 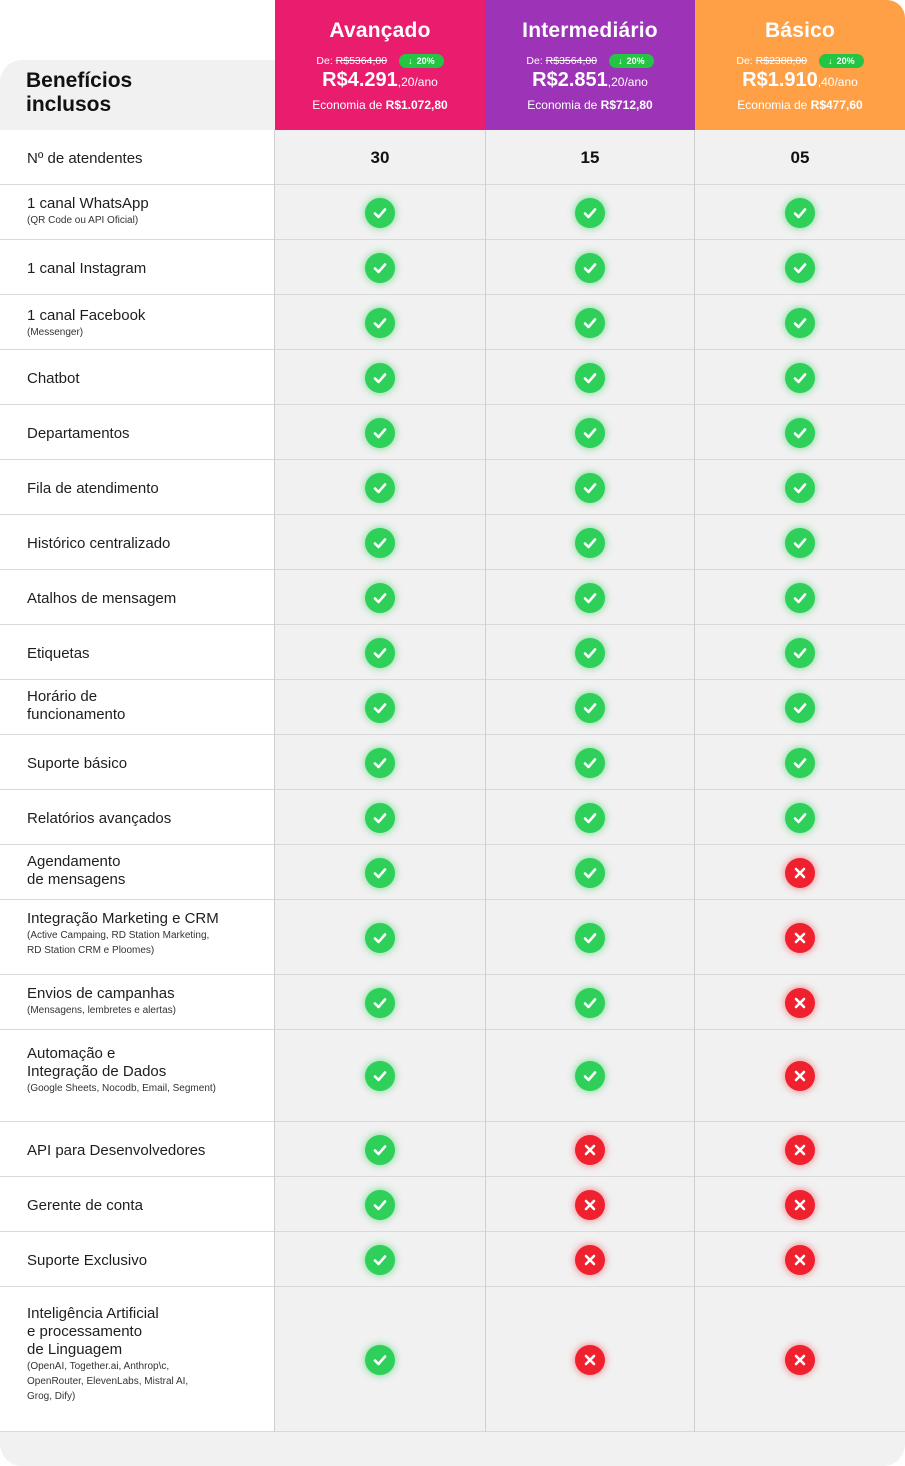 I want to click on benefit-label: Atalhos de mensagem, so click(x=101, y=599).